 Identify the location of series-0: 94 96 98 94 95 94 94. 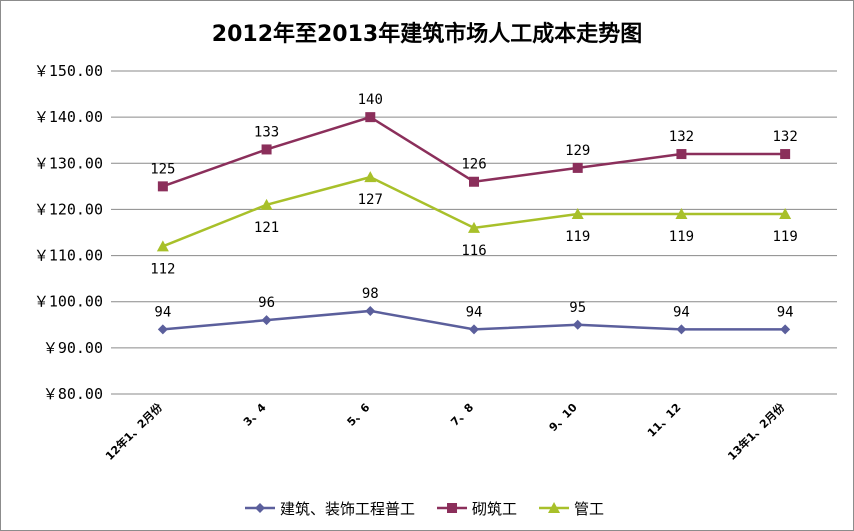
(474, 310).